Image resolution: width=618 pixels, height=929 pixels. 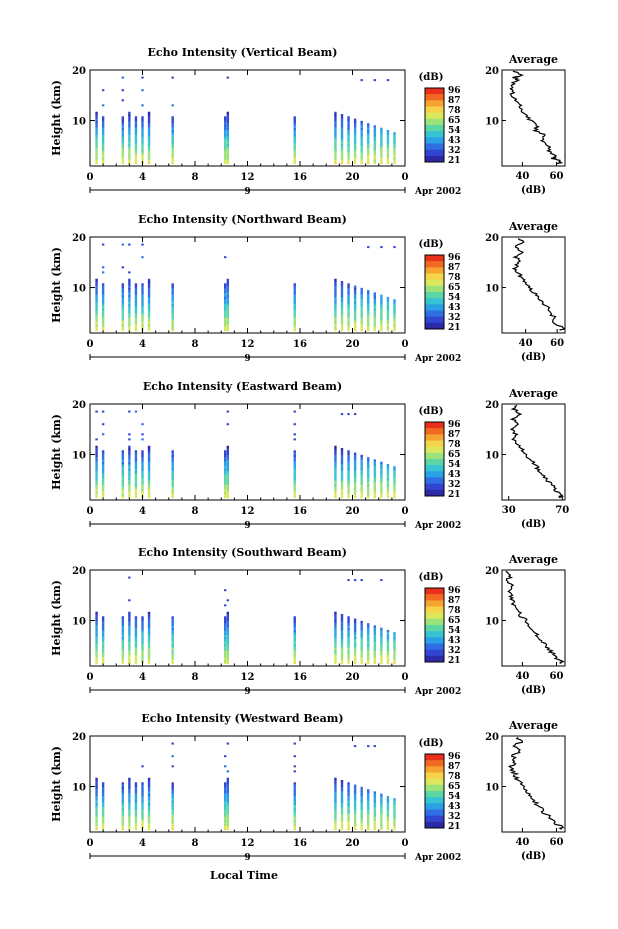 I want to click on profile-frame, so click(x=533, y=452).